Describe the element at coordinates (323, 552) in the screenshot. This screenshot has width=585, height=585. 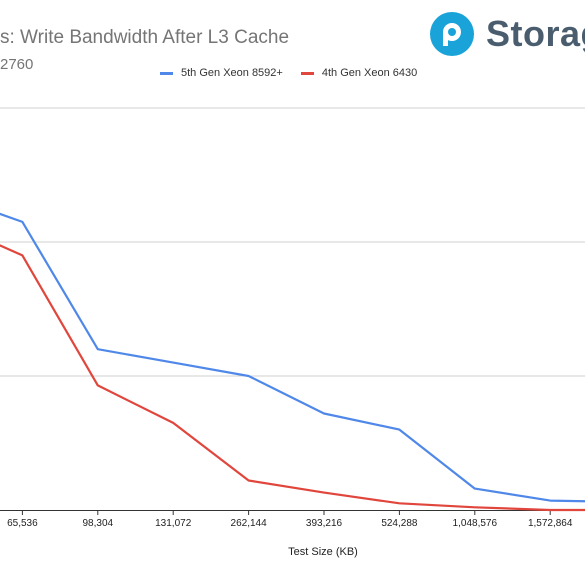
I see `x-axis-title: Test Size (KB)` at that location.